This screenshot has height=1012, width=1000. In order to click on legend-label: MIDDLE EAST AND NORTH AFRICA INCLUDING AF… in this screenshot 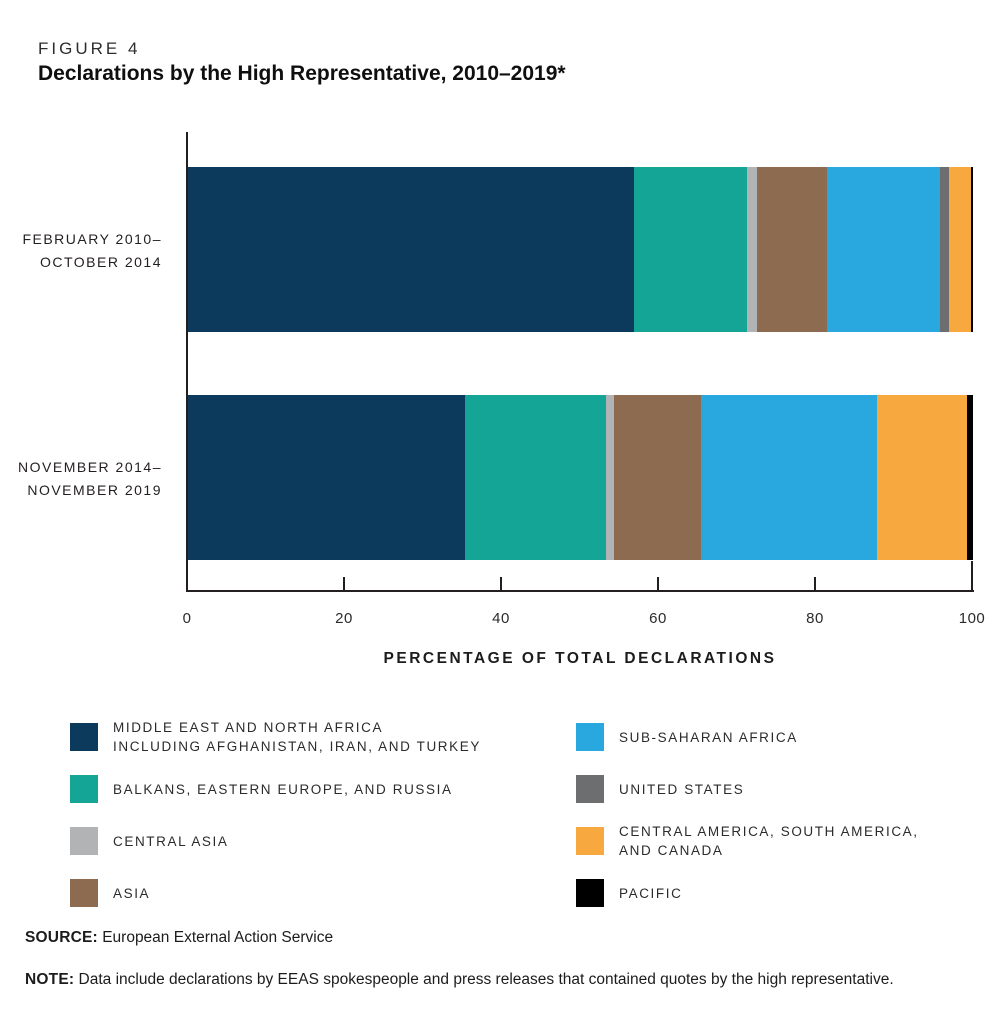, I will do `click(297, 737)`.